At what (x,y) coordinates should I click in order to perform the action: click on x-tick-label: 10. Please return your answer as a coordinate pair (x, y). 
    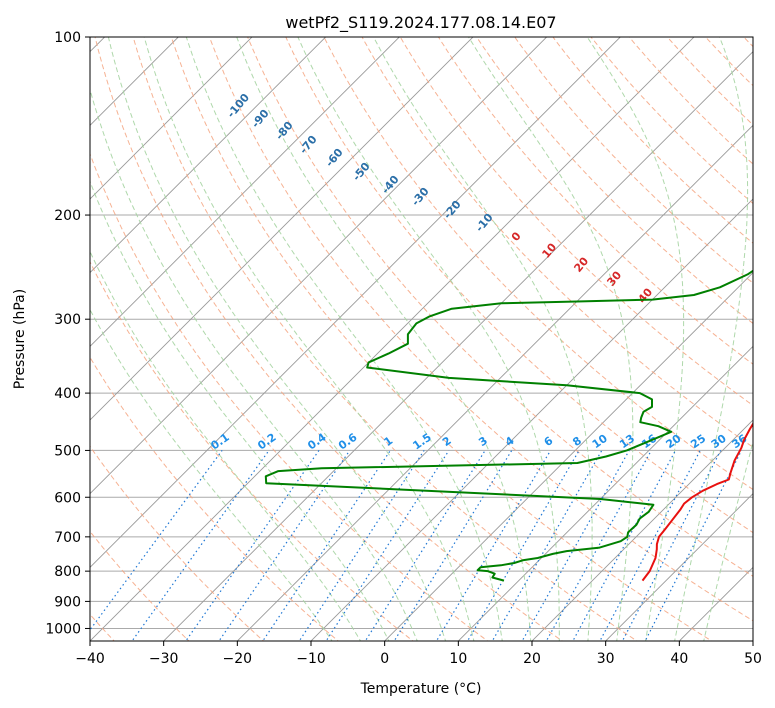
    Looking at the image, I should click on (458, 659).